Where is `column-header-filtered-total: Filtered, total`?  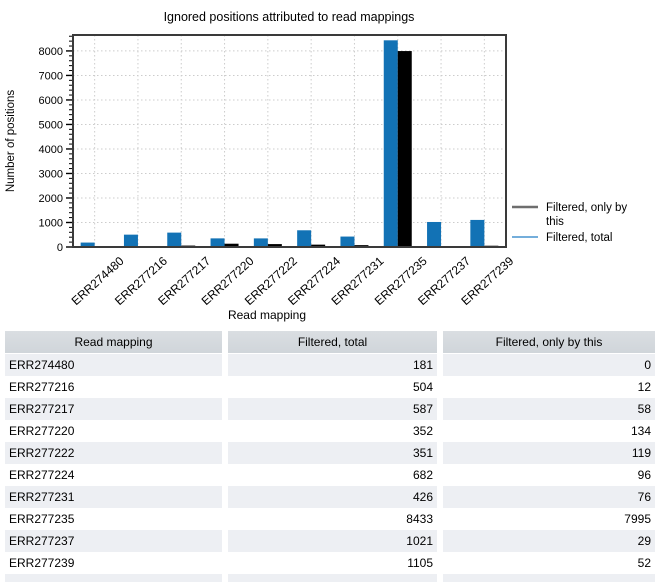 column-header-filtered-total: Filtered, total is located at coordinates (332, 342).